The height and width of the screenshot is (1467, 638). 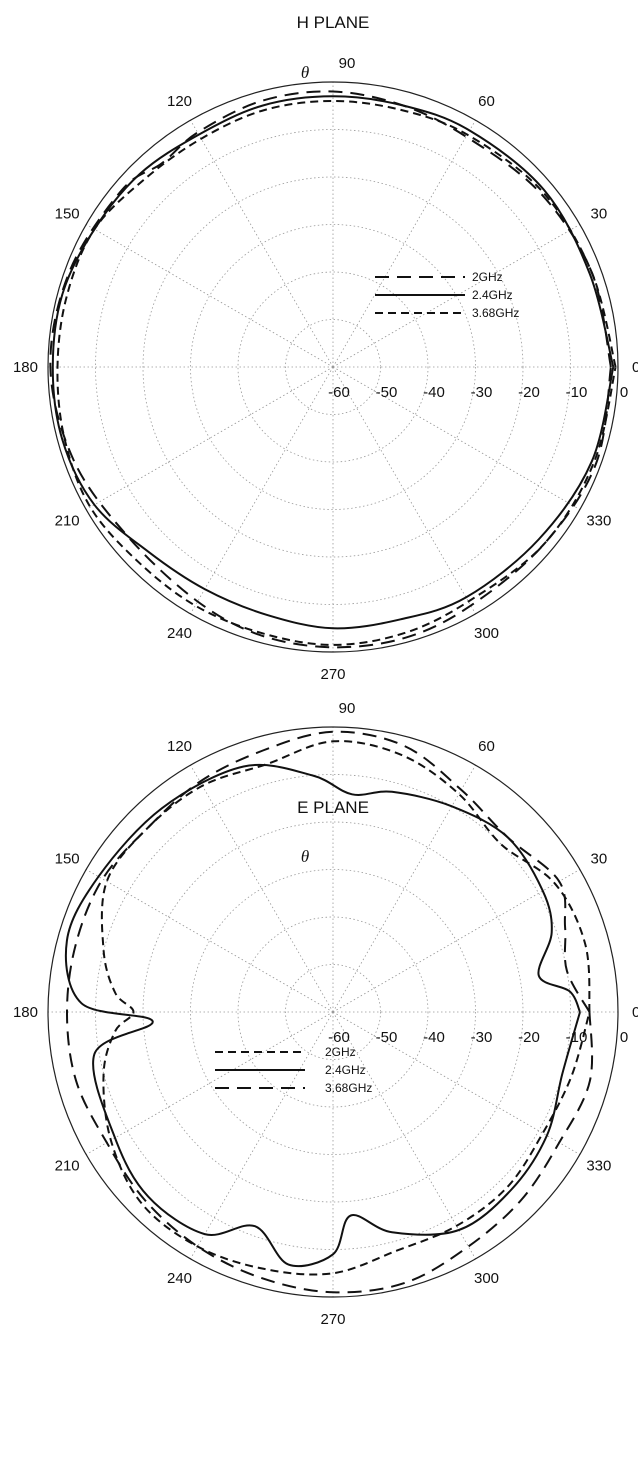 What do you see at coordinates (333, 22) in the screenshot?
I see `chart-title: H PLANE` at bounding box center [333, 22].